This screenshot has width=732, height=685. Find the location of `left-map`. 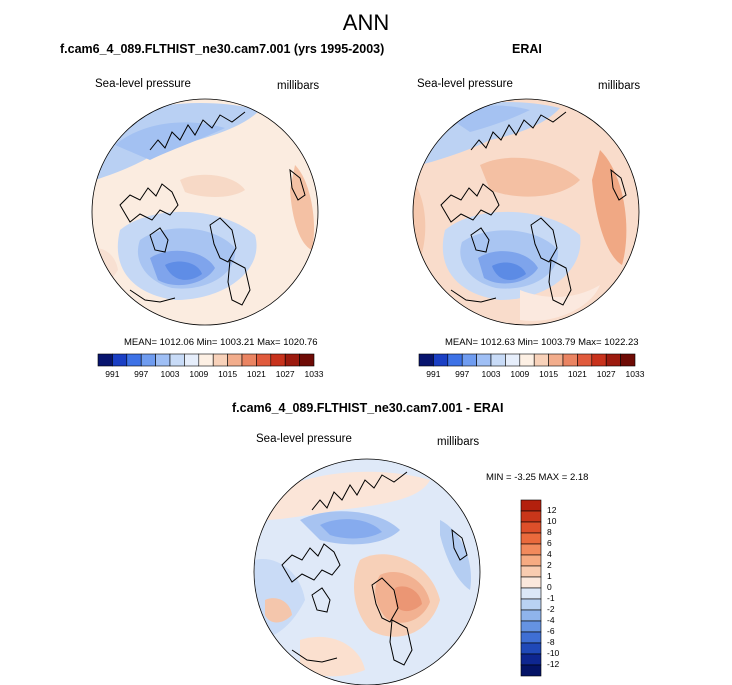

left-map is located at coordinates (205, 212).